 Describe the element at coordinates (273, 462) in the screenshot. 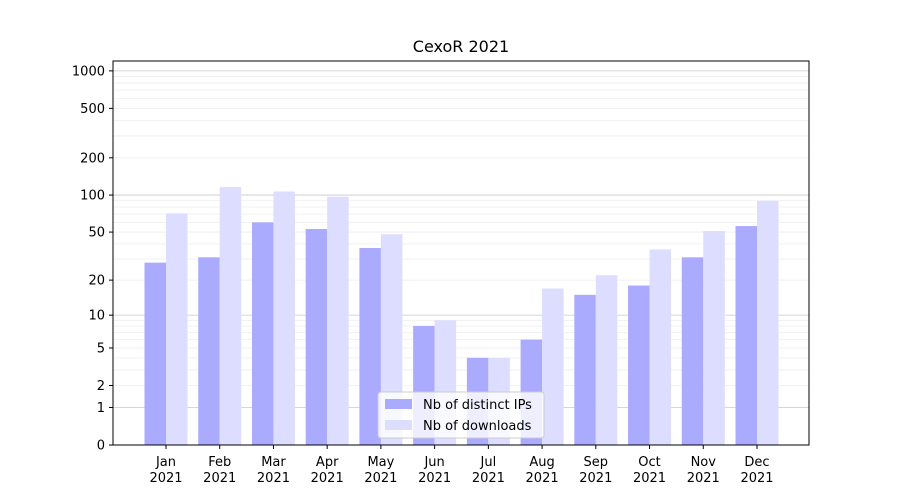

I see `x-tick-label-month: Mar` at that location.